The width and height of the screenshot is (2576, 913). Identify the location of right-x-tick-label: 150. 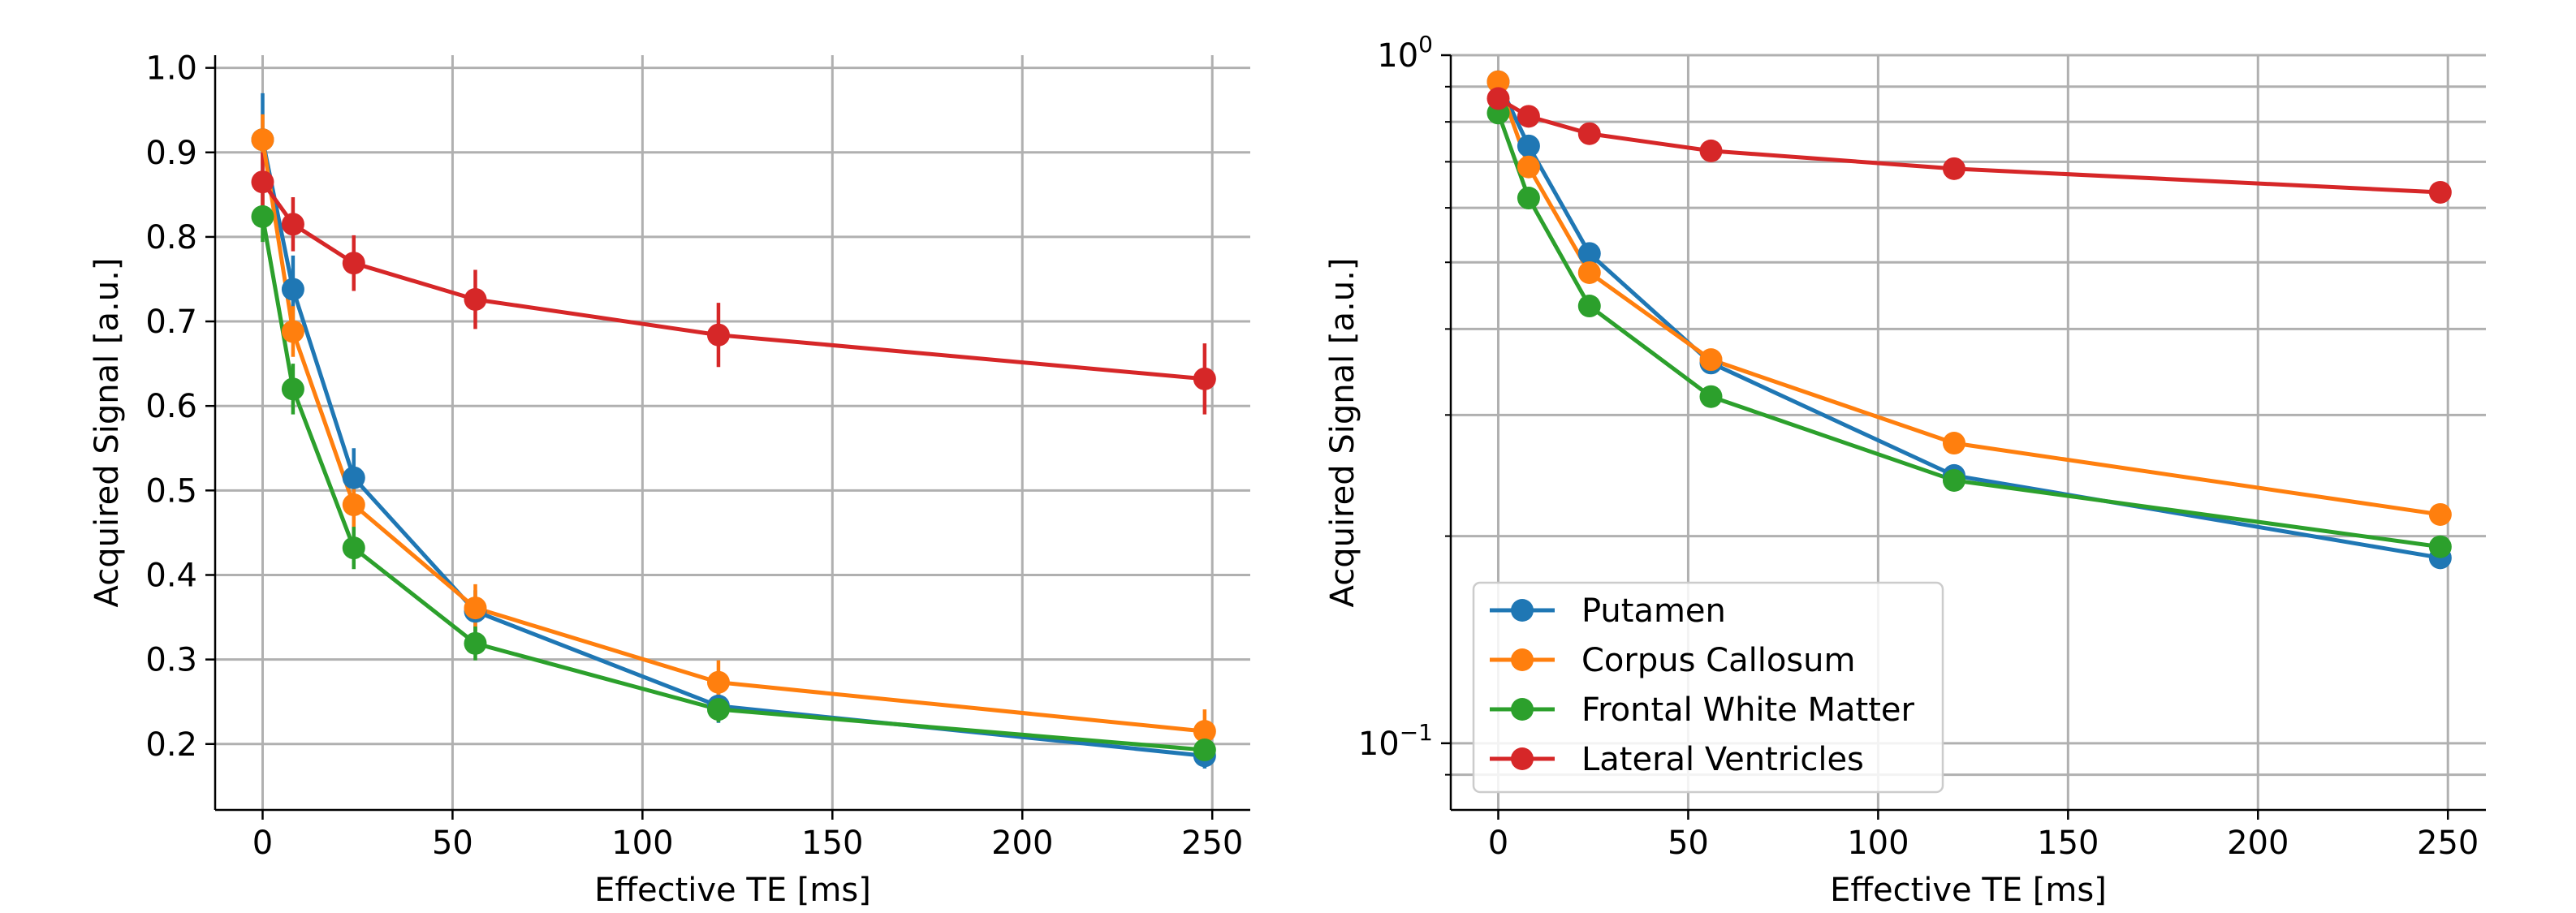
(2068, 844).